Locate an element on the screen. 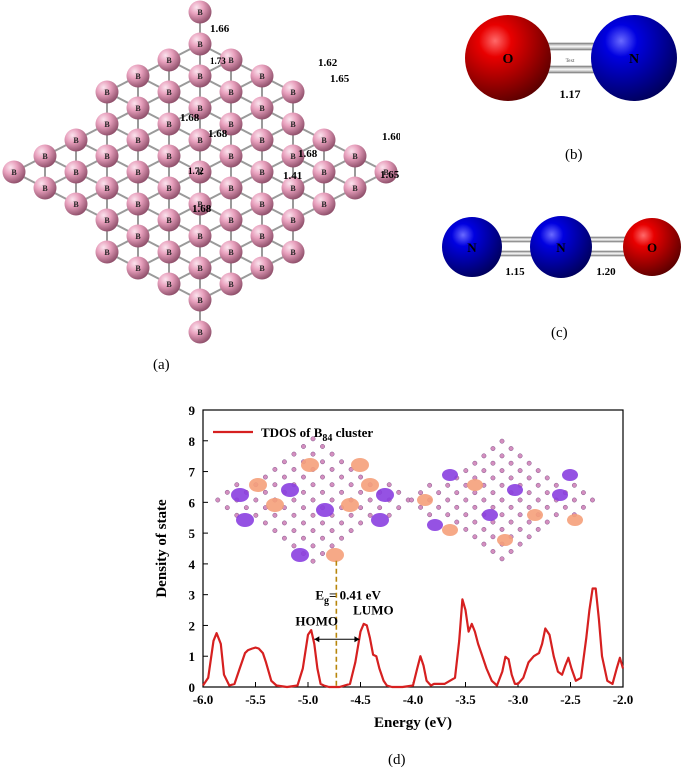  nitrogen-2-label: N is located at coordinates (561, 247).